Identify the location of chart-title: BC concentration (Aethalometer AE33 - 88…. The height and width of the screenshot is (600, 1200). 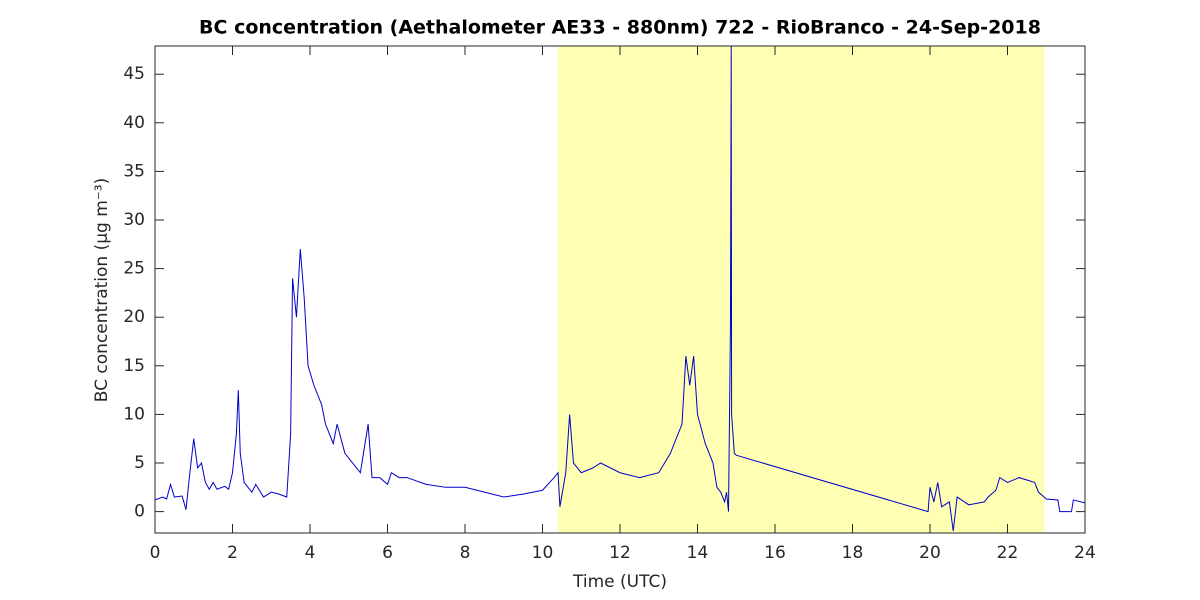
(620, 28).